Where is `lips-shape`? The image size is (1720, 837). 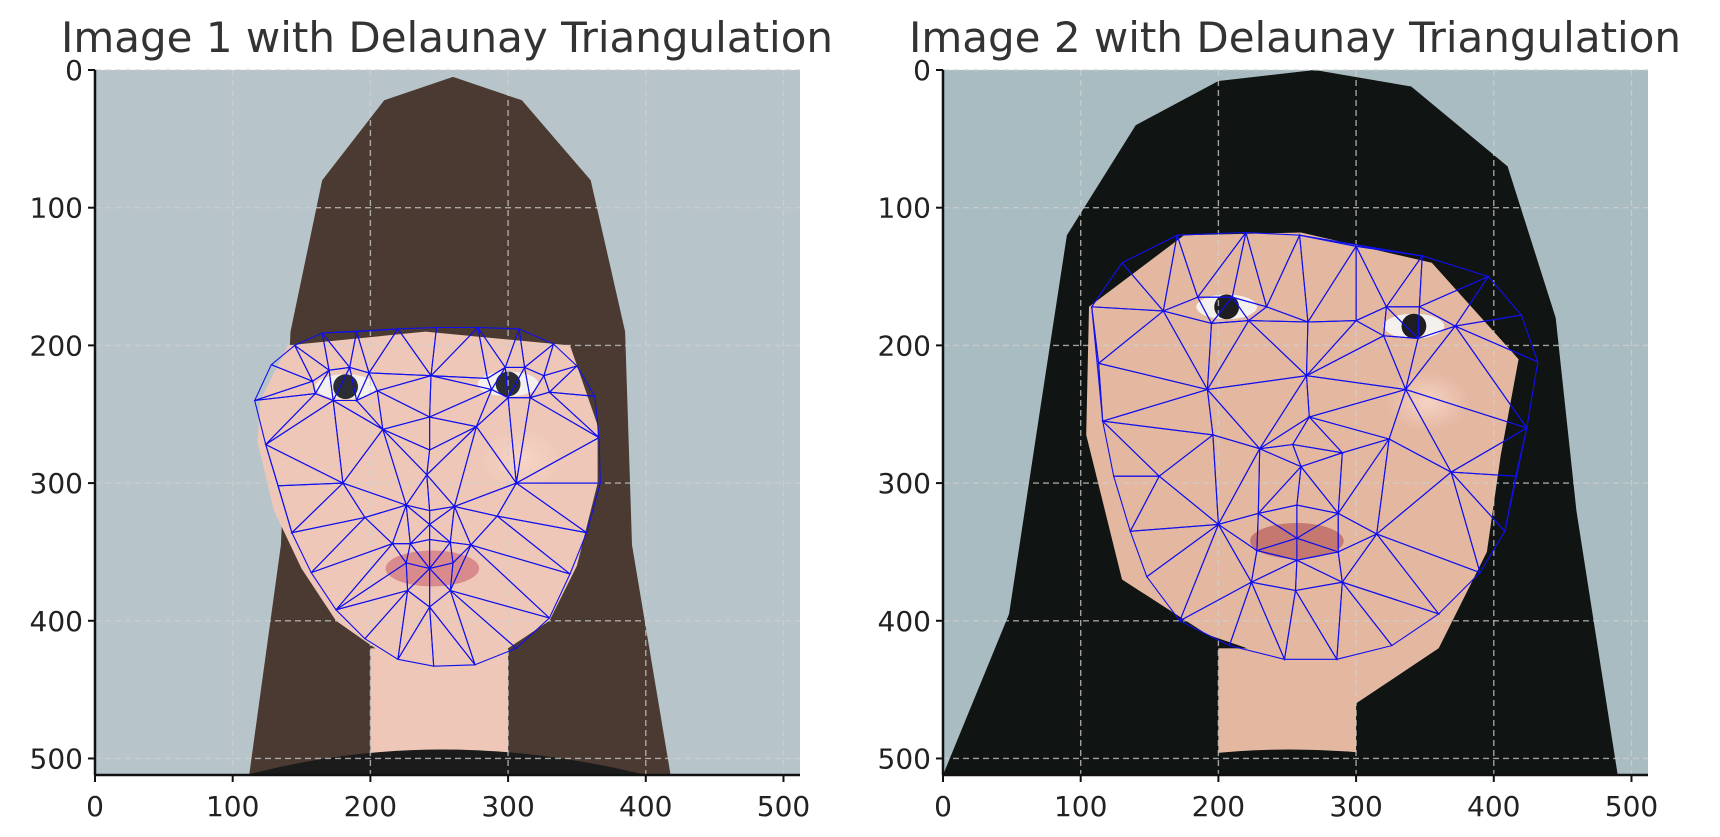 lips-shape is located at coordinates (432, 568).